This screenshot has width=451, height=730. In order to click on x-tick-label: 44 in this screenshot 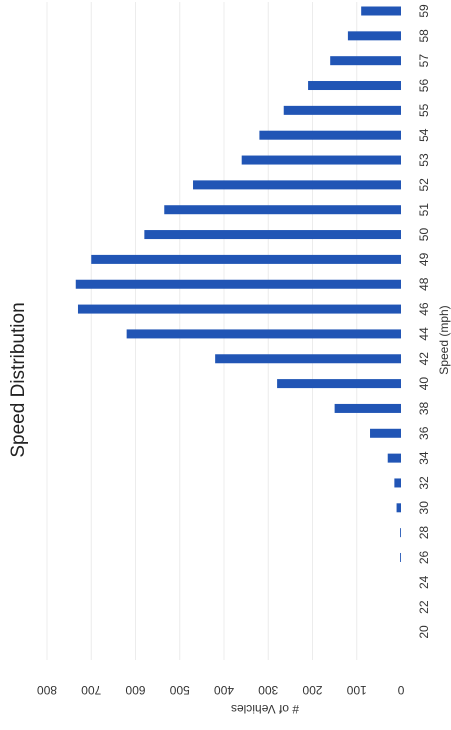, I will do `click(424, 334)`.